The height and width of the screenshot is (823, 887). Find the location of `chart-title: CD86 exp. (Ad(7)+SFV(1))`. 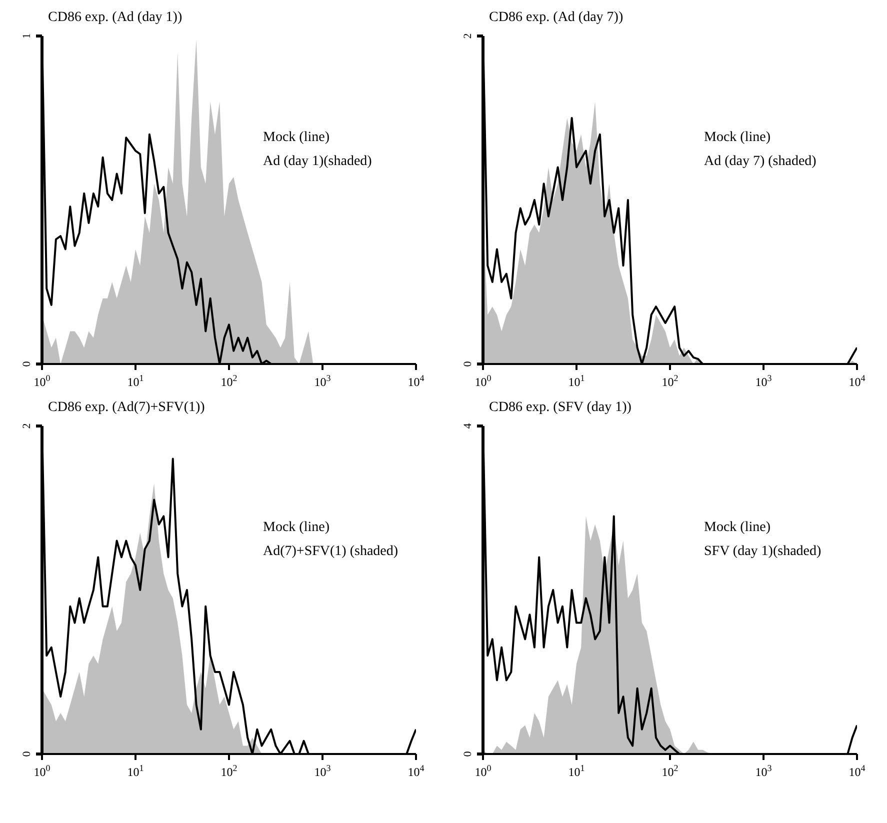

chart-title: CD86 exp. (Ad(7)+SFV(1)) is located at coordinates (126, 408).